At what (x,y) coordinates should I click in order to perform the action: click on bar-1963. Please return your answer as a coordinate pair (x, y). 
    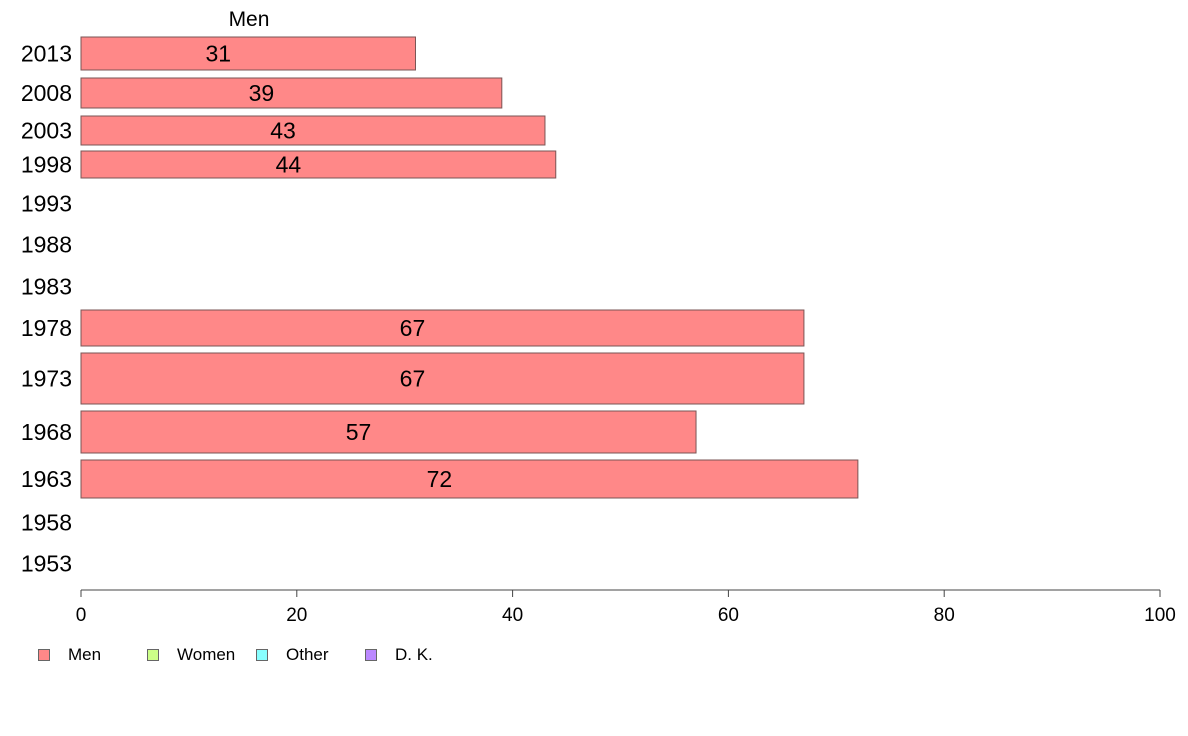
    Looking at the image, I should click on (469, 479).